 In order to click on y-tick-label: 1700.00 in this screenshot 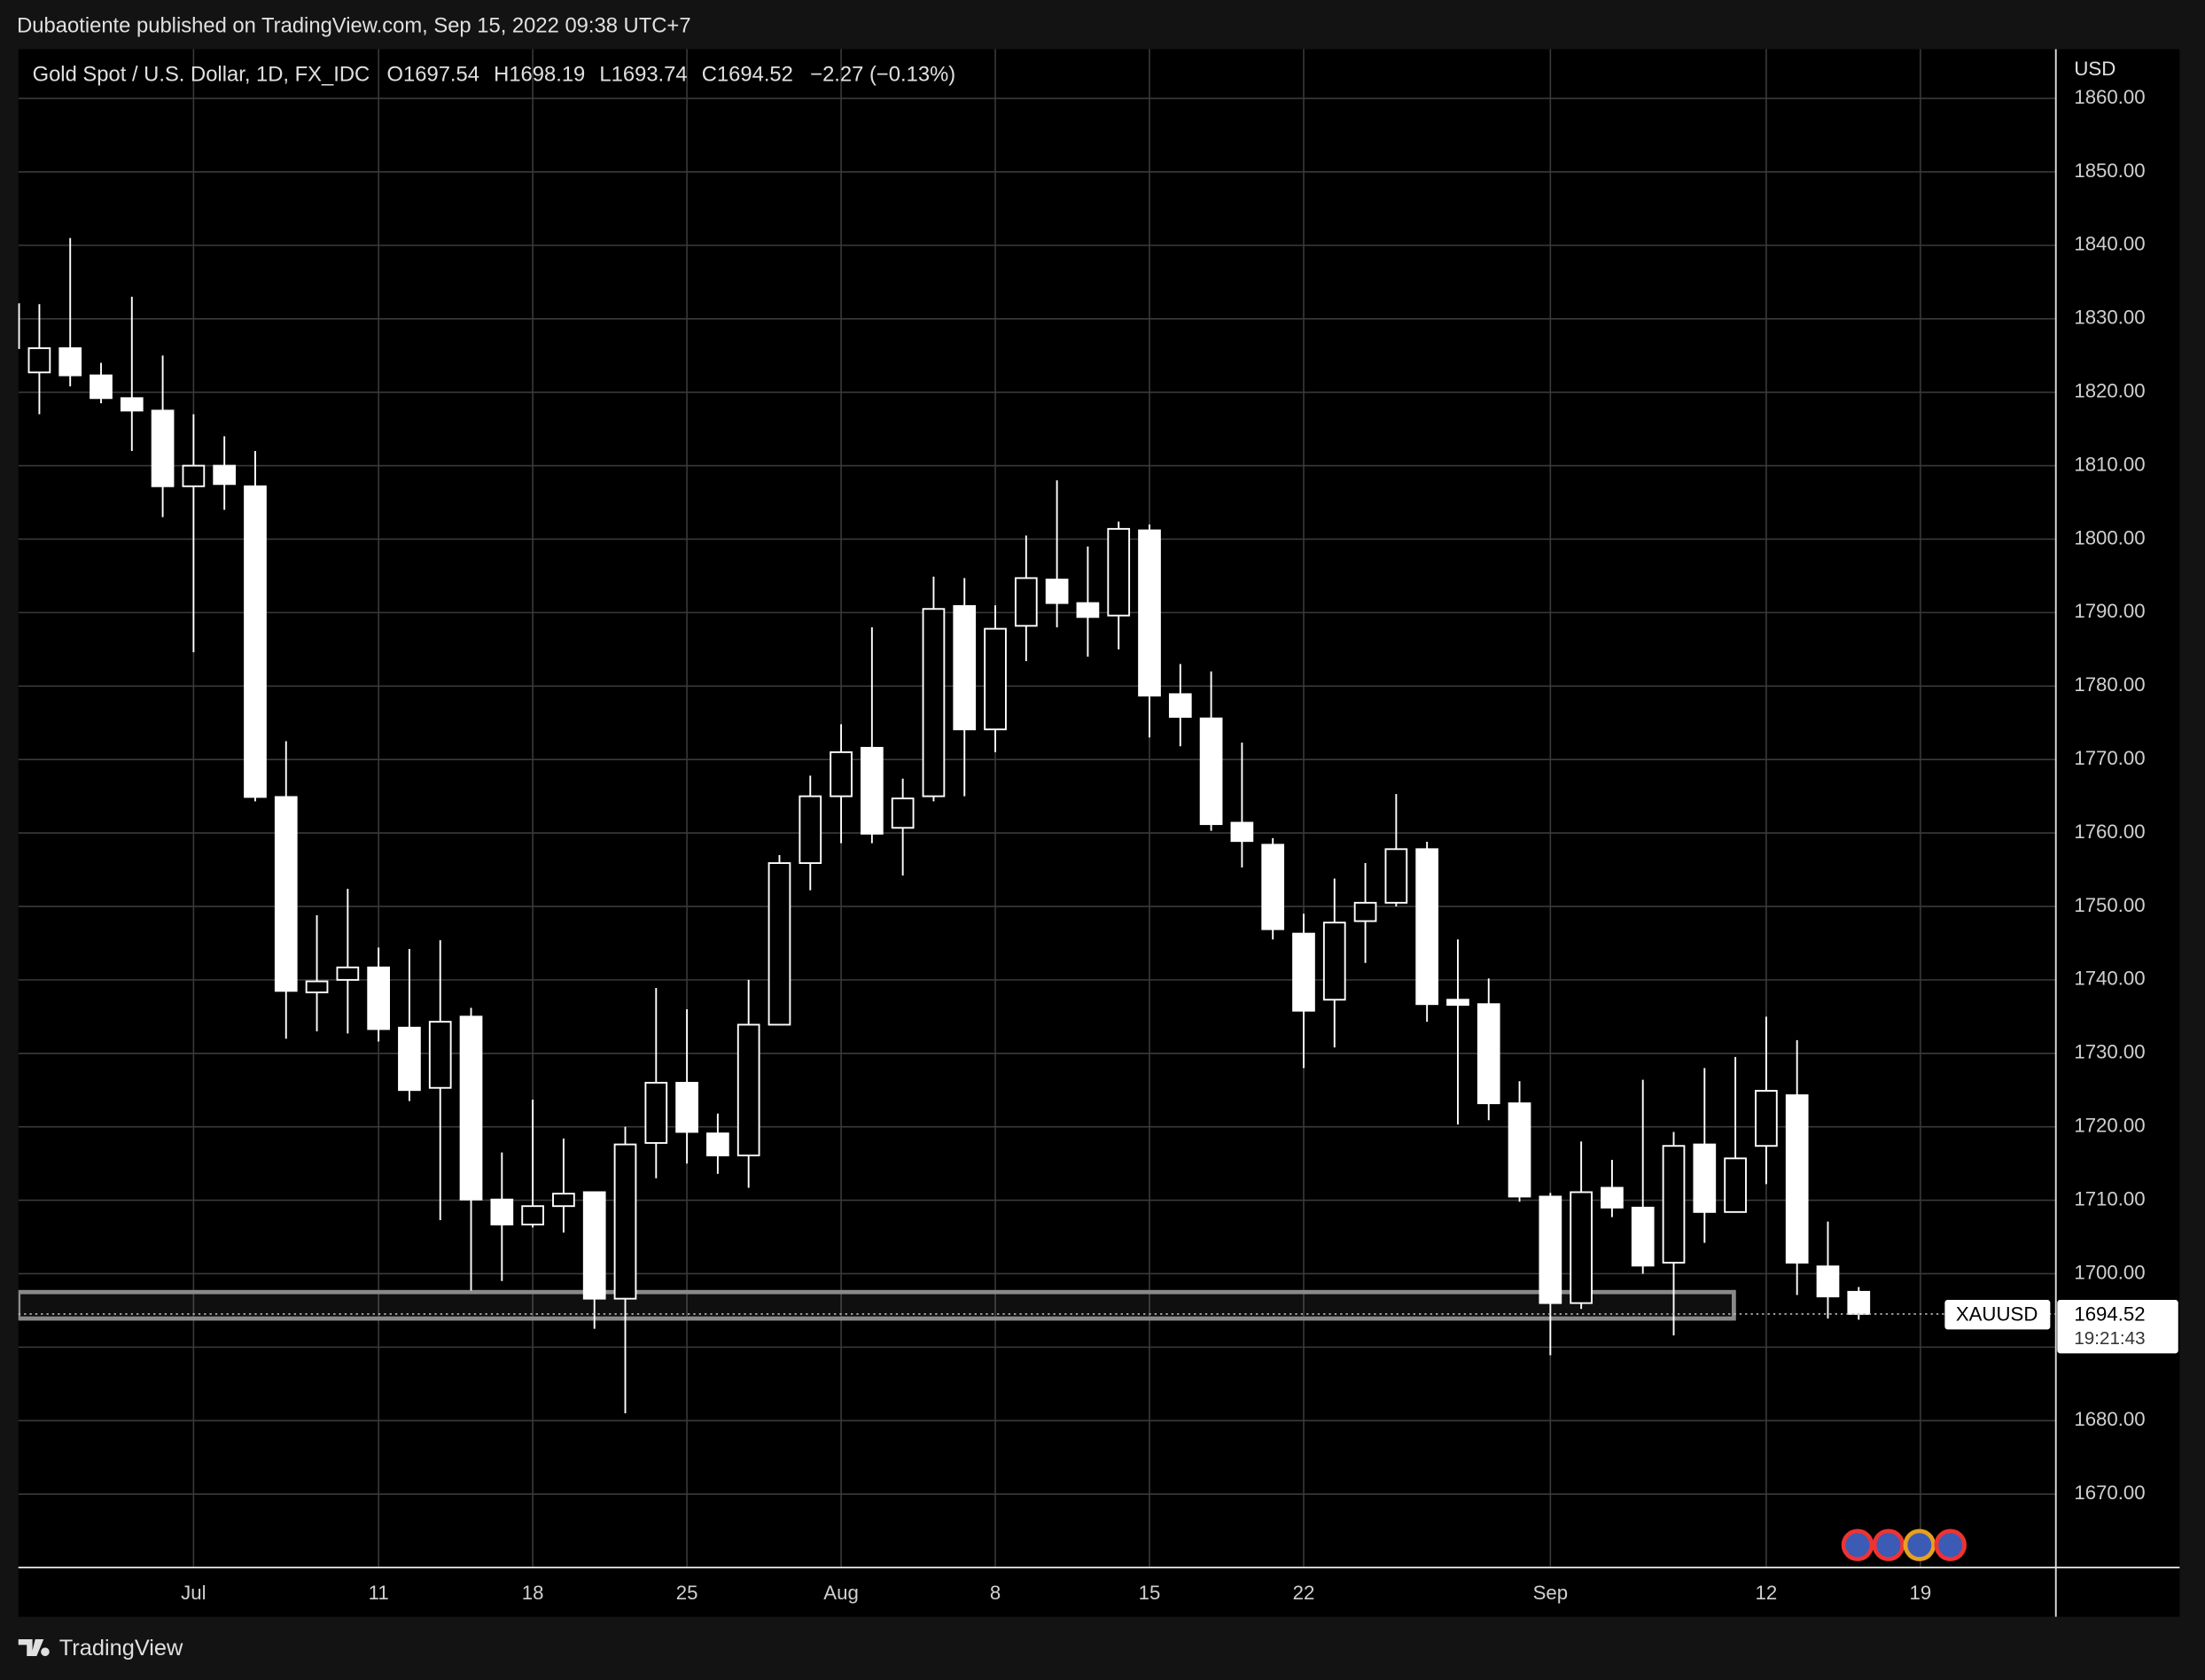, I will do `click(2109, 1272)`.